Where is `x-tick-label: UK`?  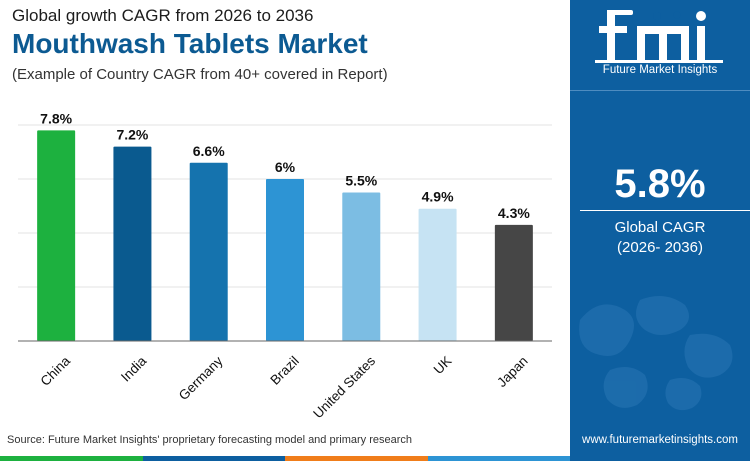
x-tick-label: UK is located at coordinates (443, 365).